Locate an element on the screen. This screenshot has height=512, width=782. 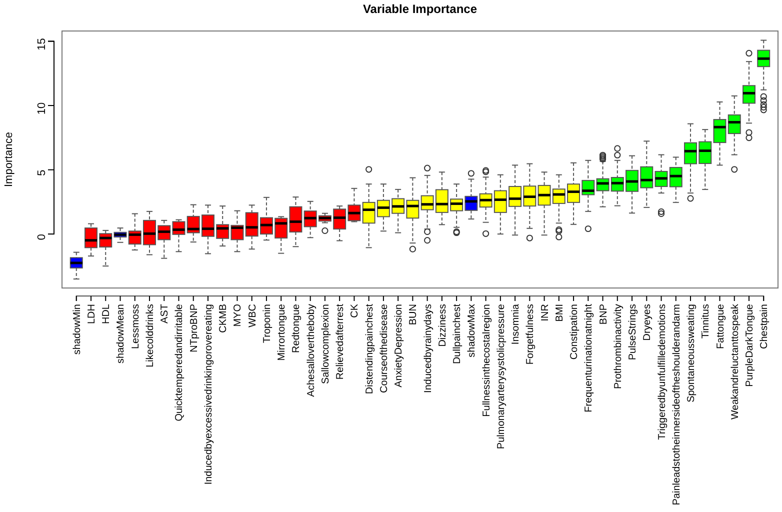
x-tick-label: AST is located at coordinates (165, 314).